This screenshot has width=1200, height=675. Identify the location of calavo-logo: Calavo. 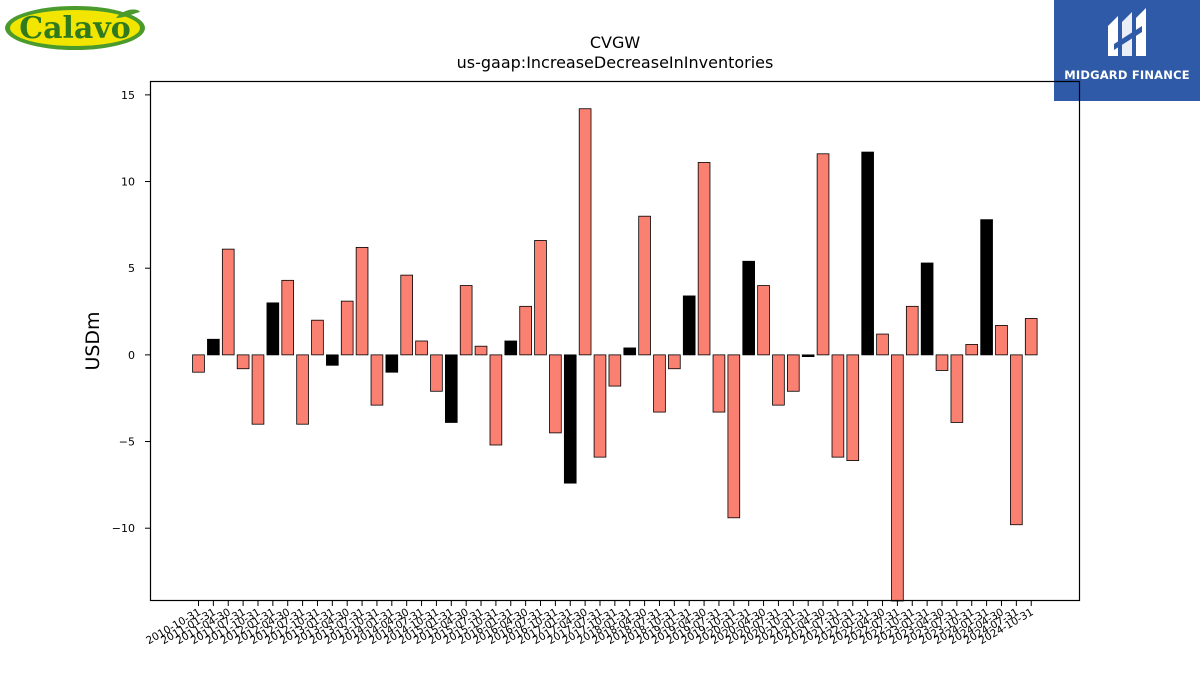
(75, 28).